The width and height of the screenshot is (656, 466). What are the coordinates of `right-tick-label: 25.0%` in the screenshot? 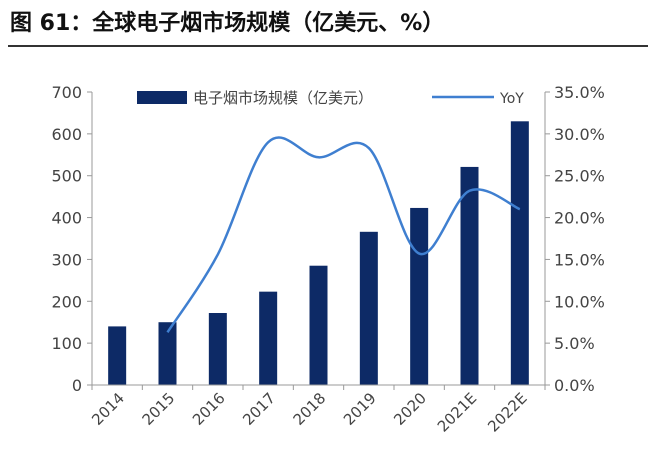 It's located at (579, 176).